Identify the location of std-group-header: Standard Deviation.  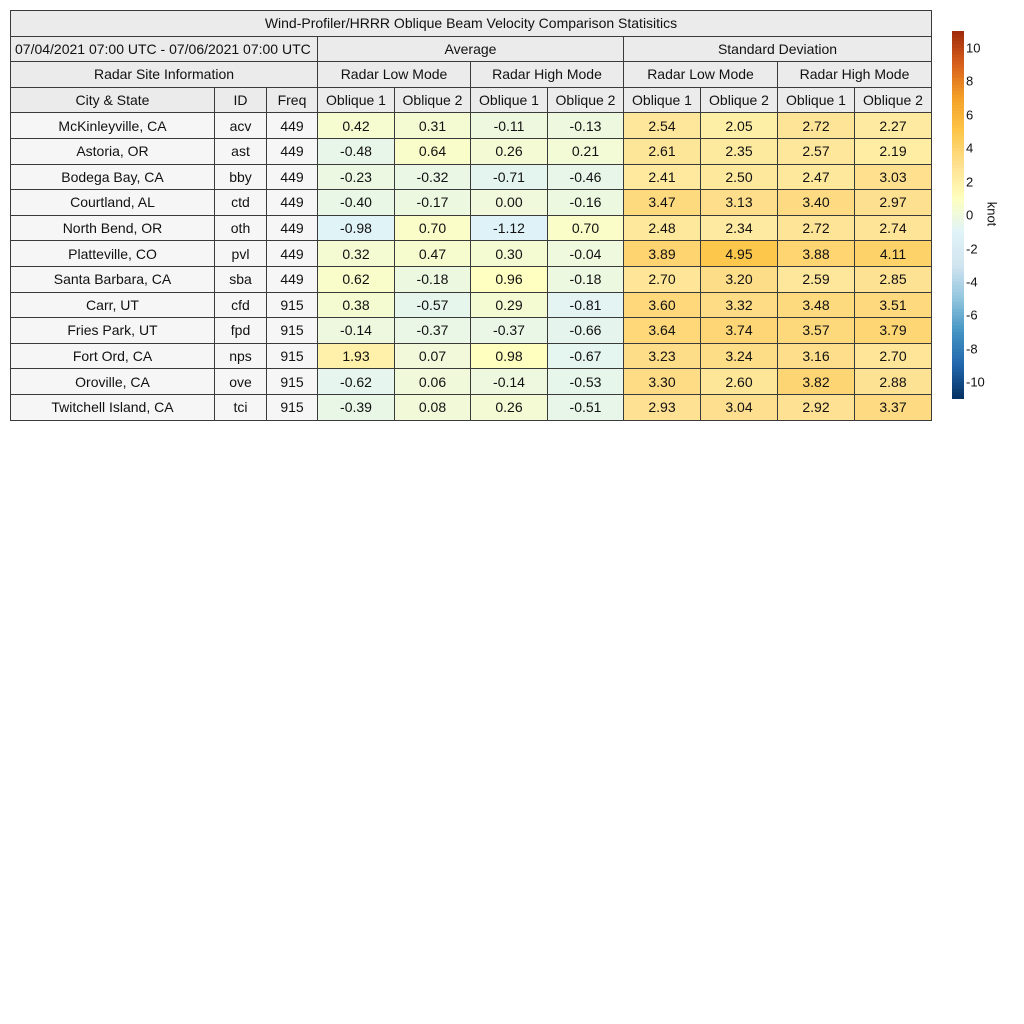
(777, 49).